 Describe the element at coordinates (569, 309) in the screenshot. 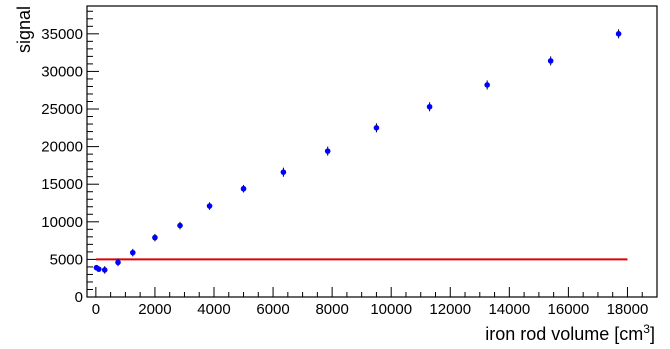

I see `x-tick-label: 16000` at that location.